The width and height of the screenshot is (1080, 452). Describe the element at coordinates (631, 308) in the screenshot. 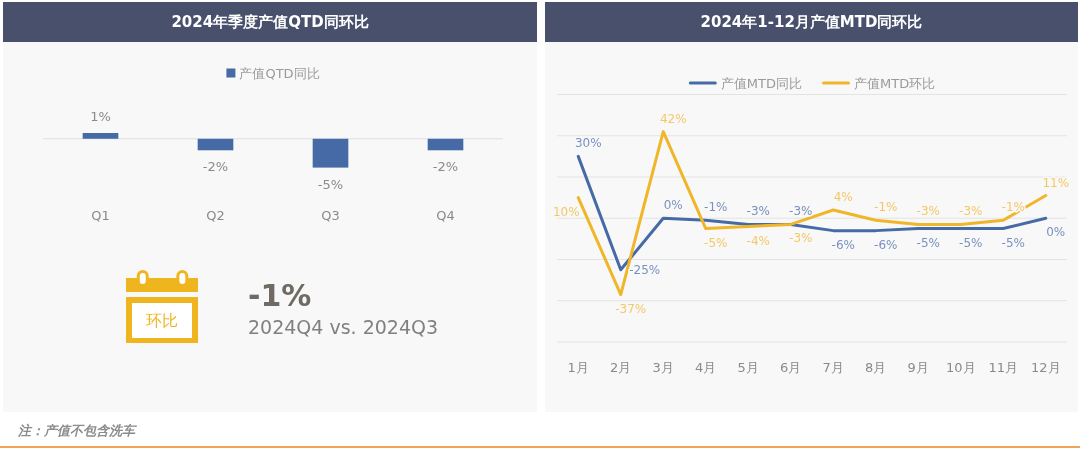

I see `data-label: -37%` at that location.